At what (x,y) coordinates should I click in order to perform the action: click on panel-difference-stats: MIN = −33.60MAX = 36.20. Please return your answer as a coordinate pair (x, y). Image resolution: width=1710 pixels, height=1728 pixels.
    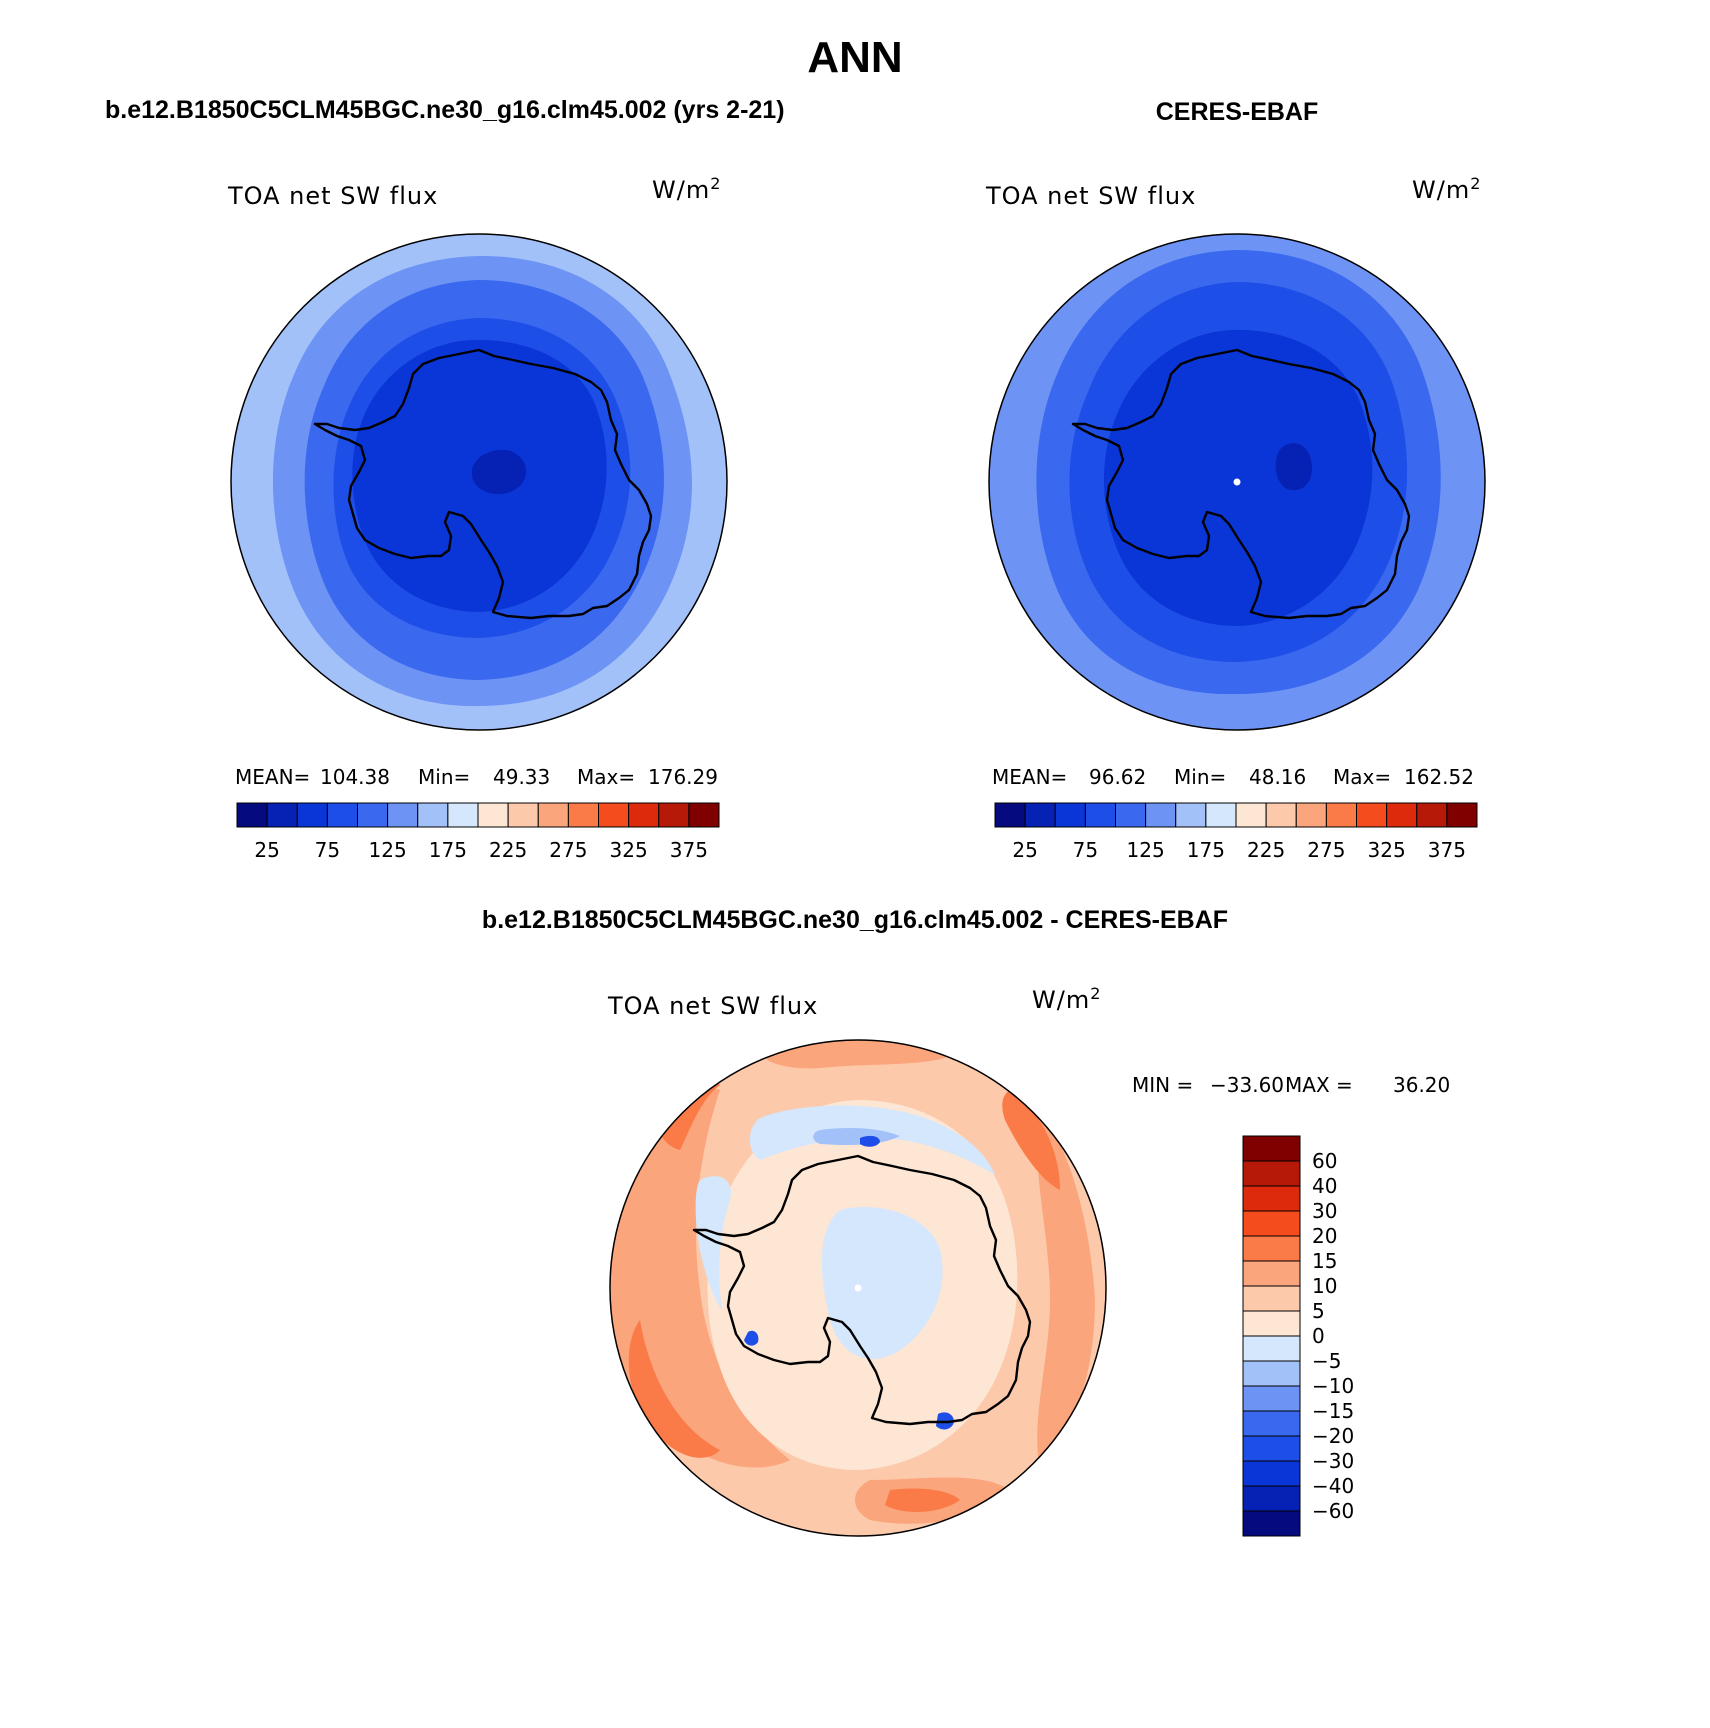
    Looking at the image, I should click on (1291, 1085).